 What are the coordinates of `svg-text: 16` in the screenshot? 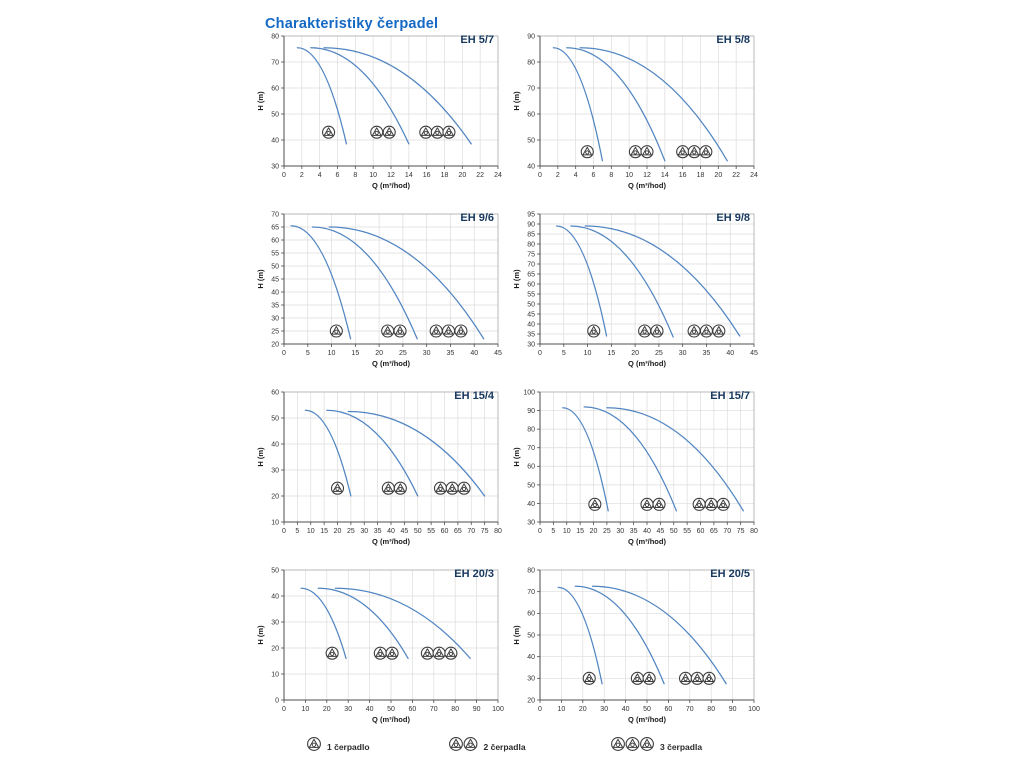 It's located at (427, 175).